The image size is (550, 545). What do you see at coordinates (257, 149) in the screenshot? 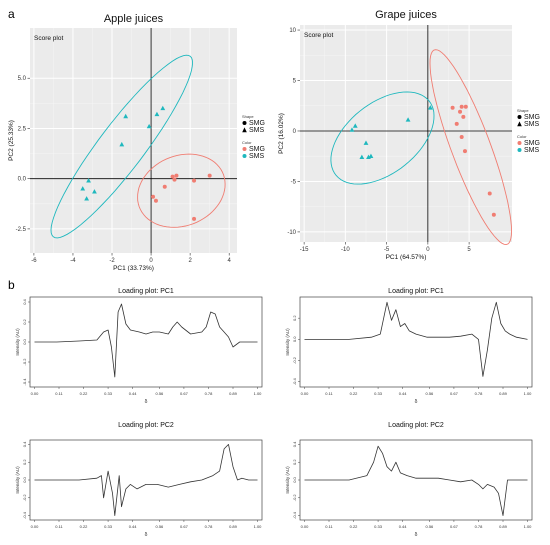
I see `legend-color-entry: SMG` at bounding box center [257, 149].